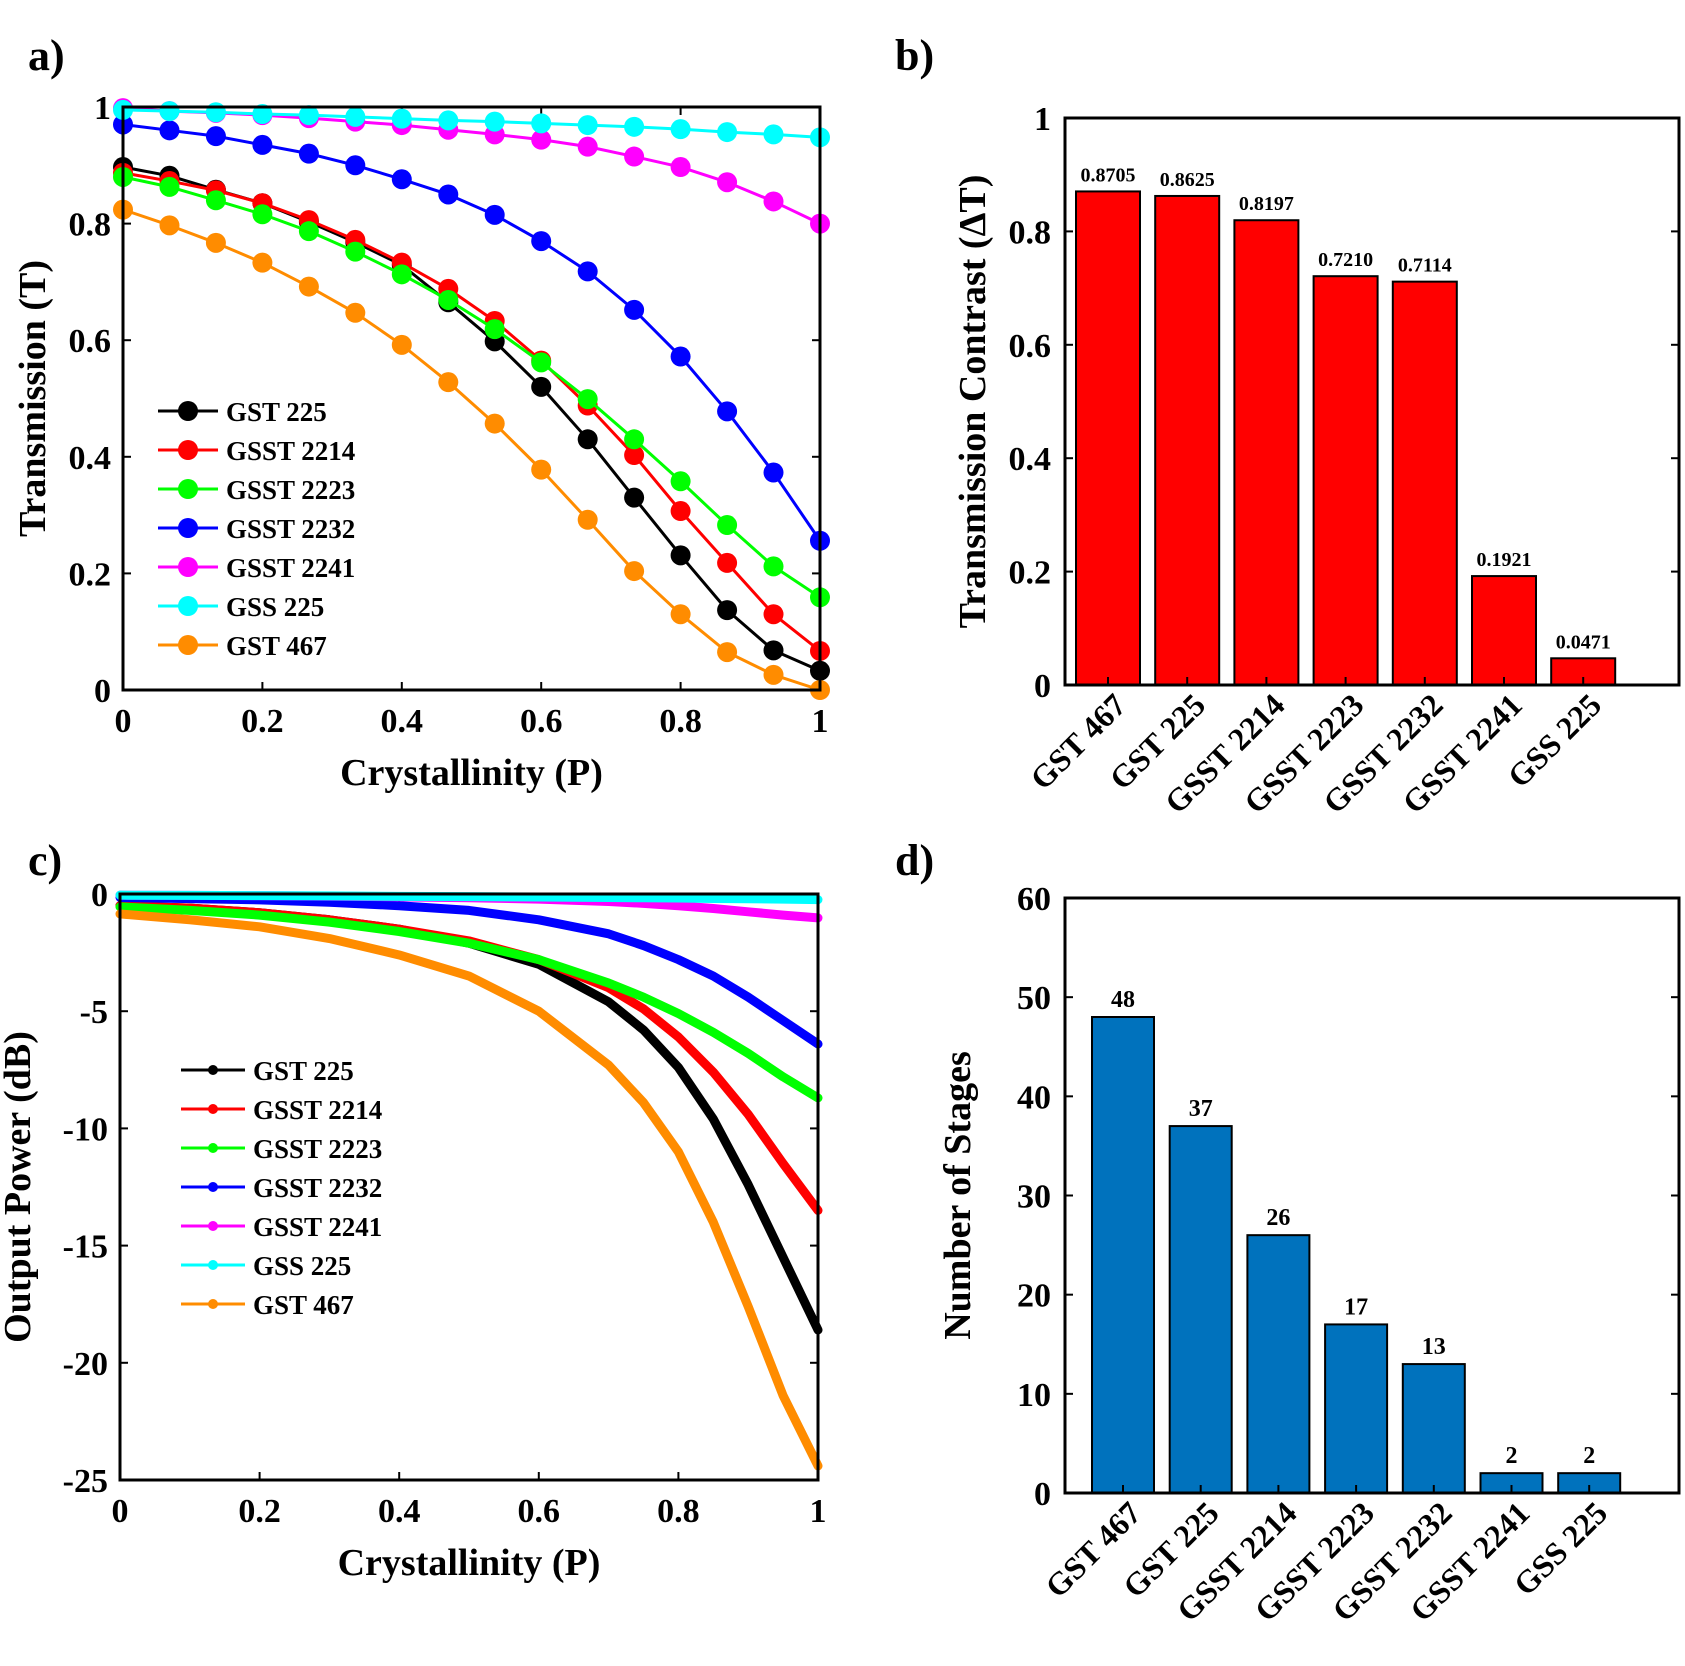 This screenshot has width=1685, height=1666. I want to click on y-tick-label: 40, so click(1034, 1097).